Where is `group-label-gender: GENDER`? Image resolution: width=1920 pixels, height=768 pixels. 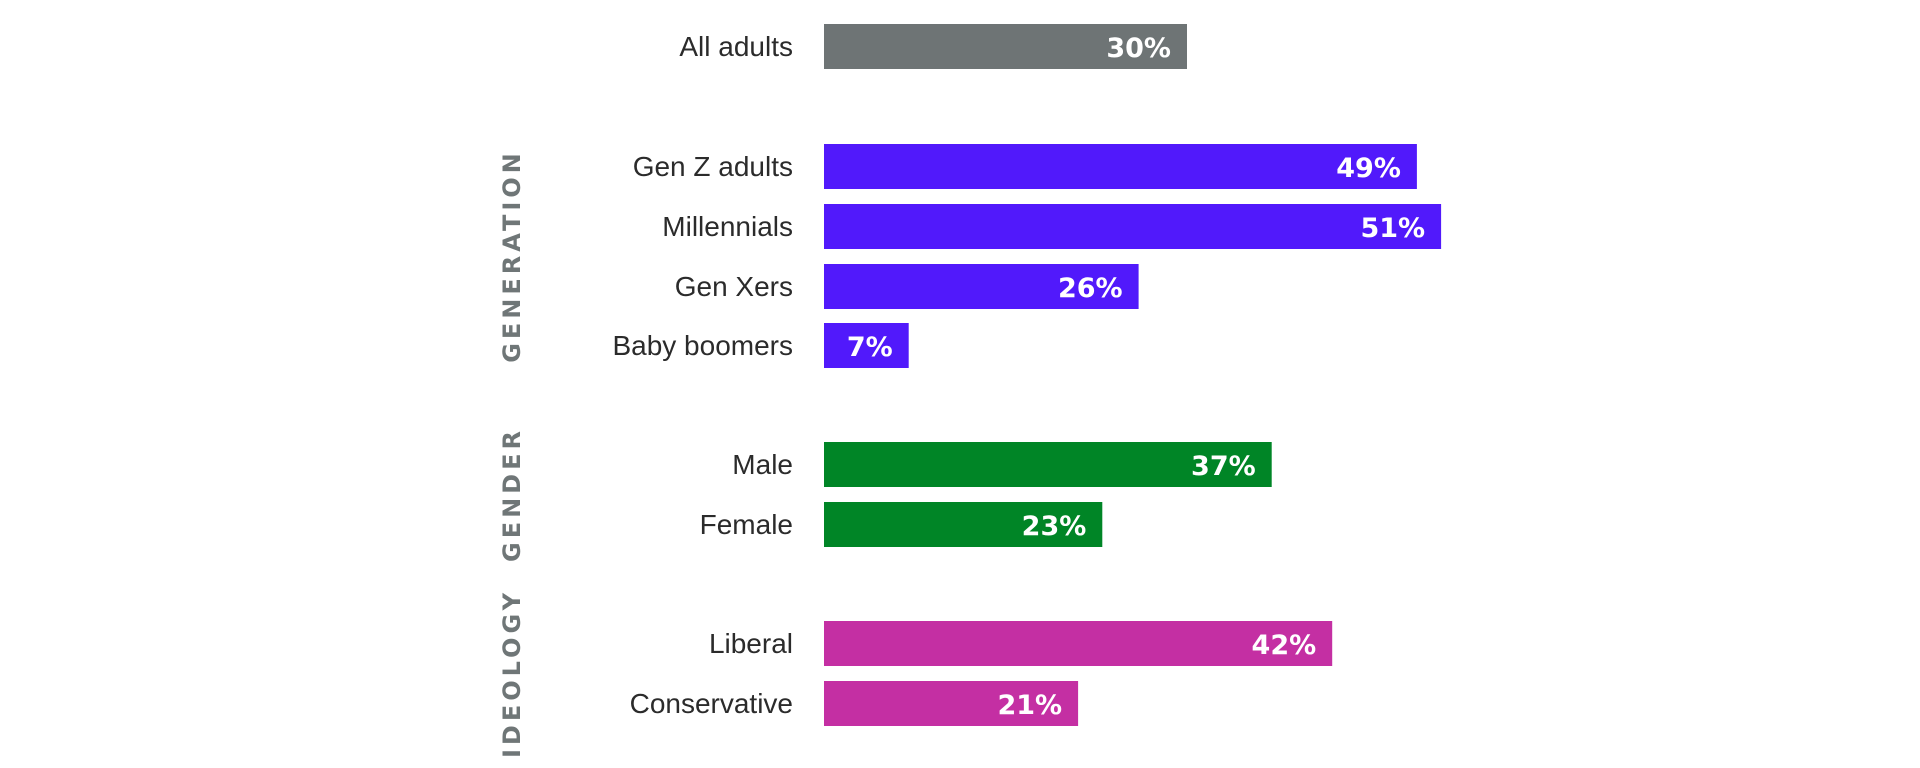
group-label-gender: GENDER is located at coordinates (512, 494).